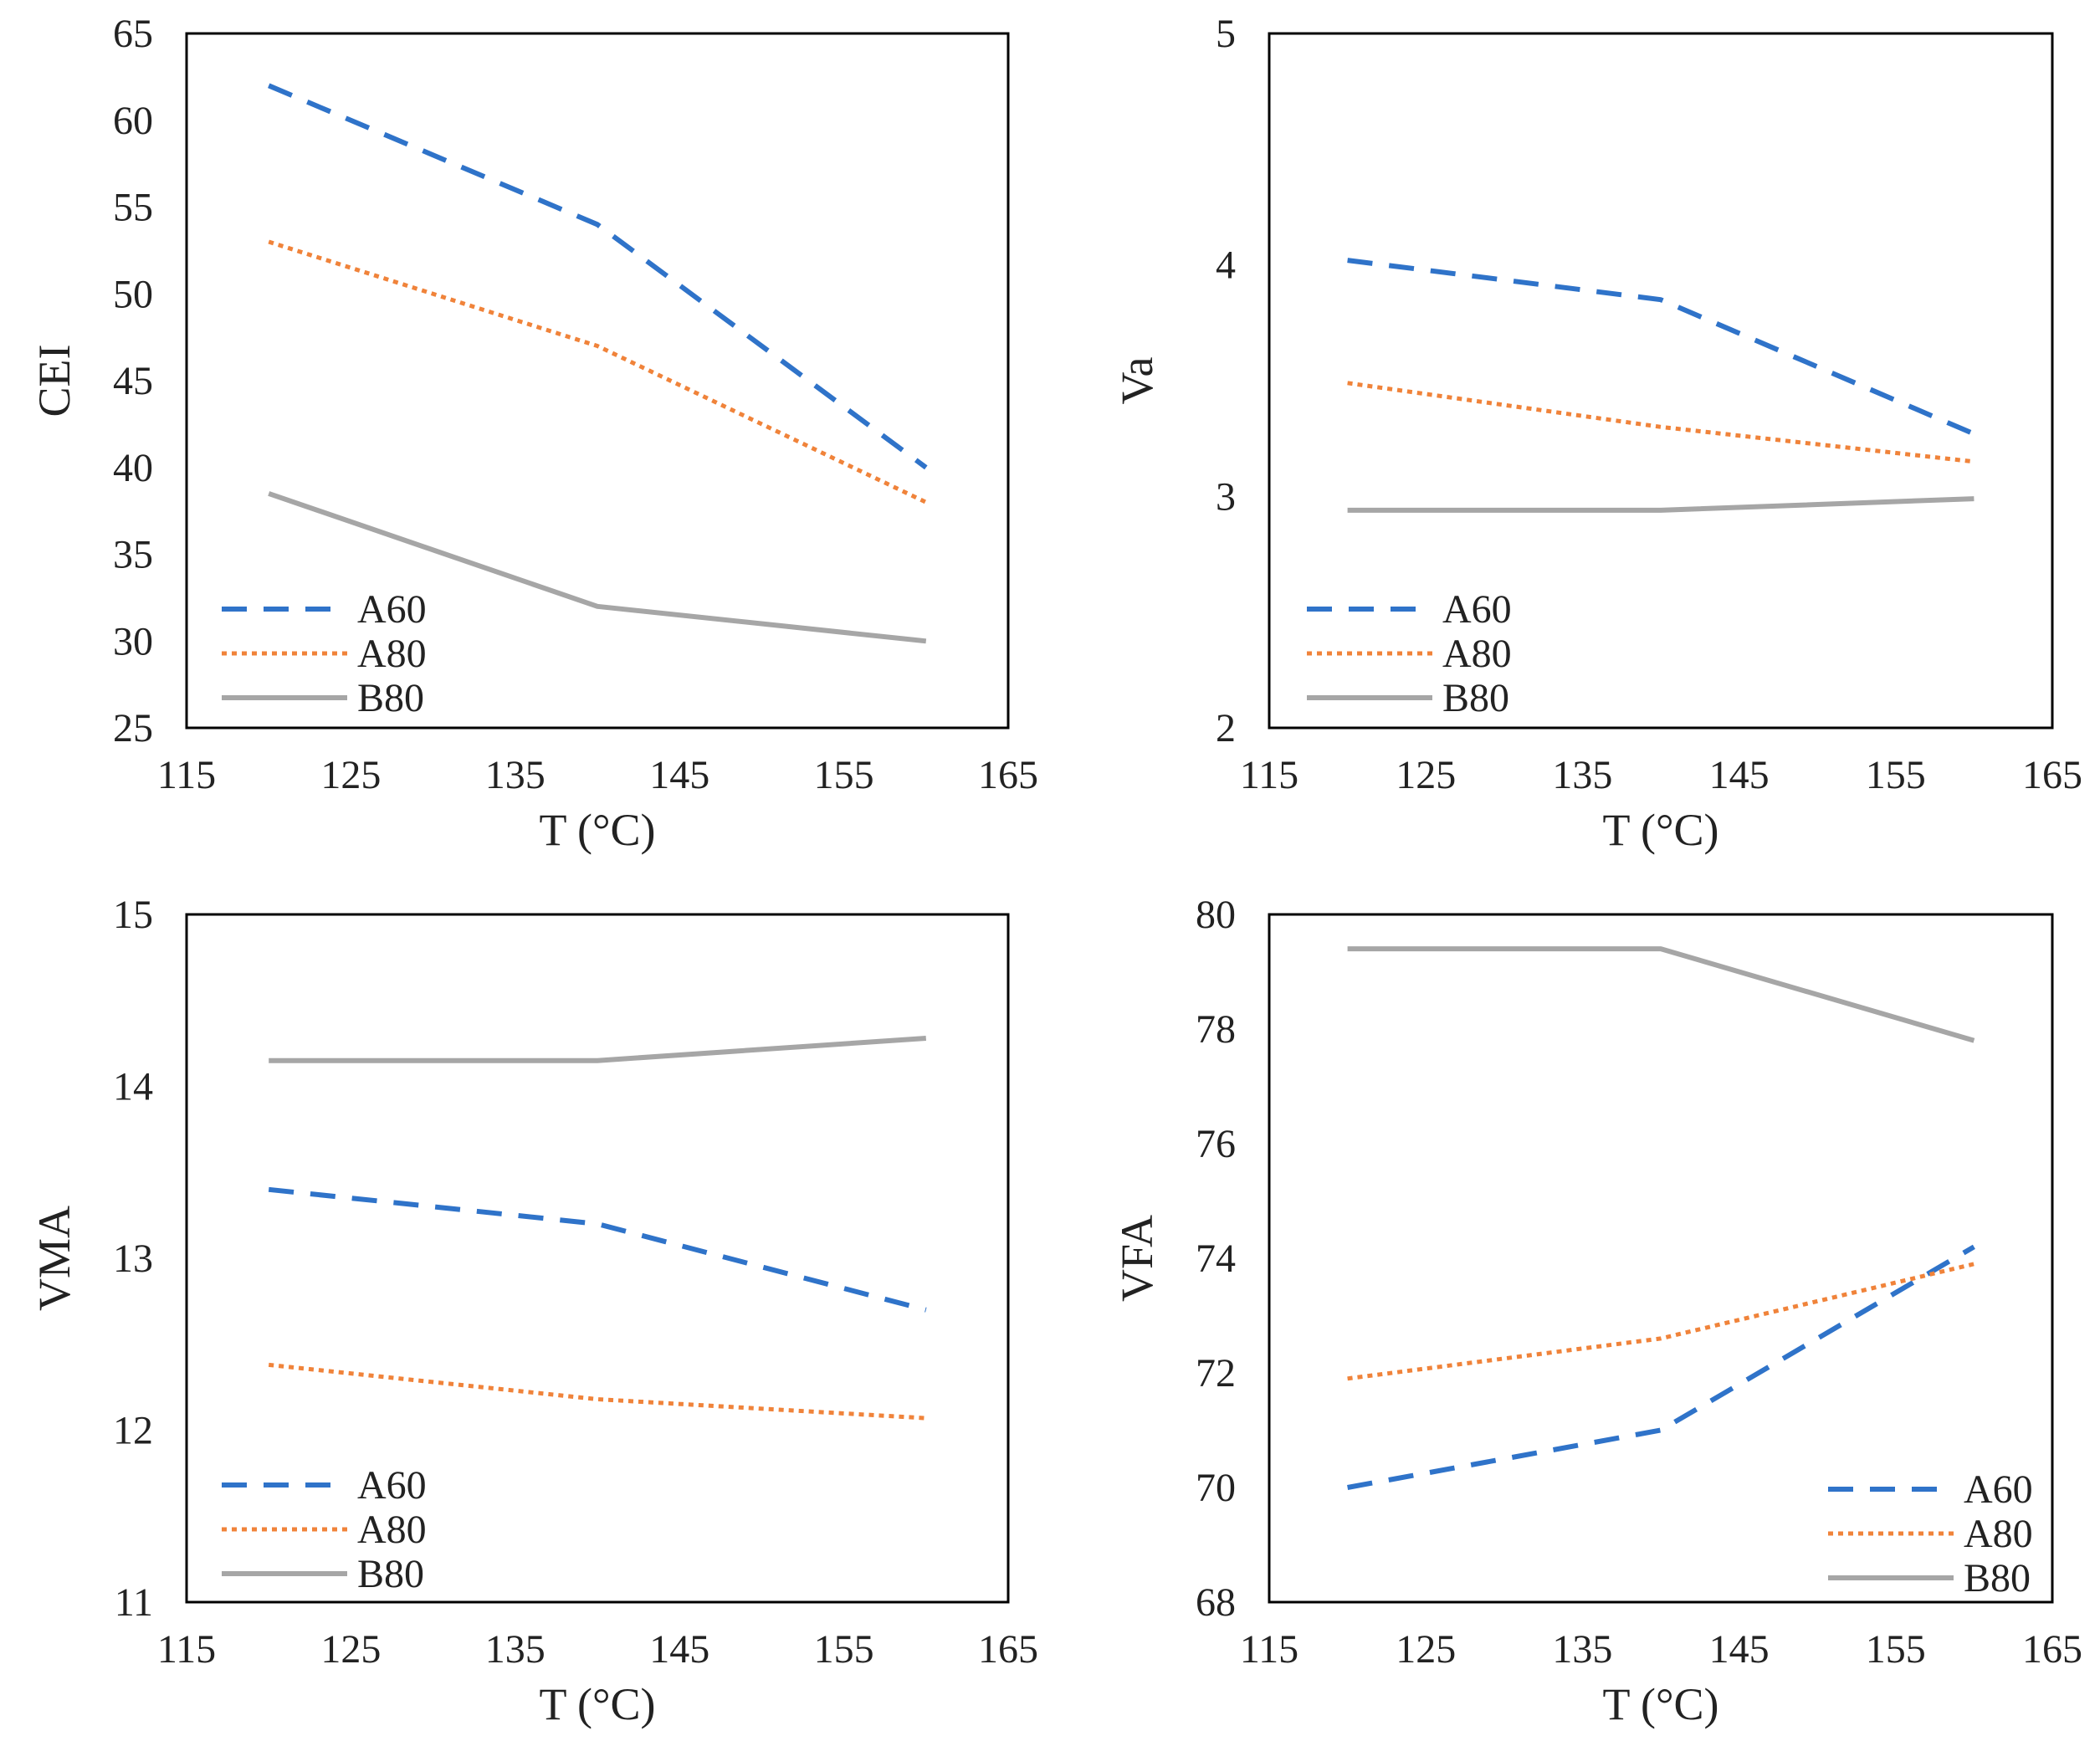 Image resolution: width=2100 pixels, height=1741 pixels. What do you see at coordinates (133, 1431) in the screenshot?
I see `y-tick-label: 12` at bounding box center [133, 1431].